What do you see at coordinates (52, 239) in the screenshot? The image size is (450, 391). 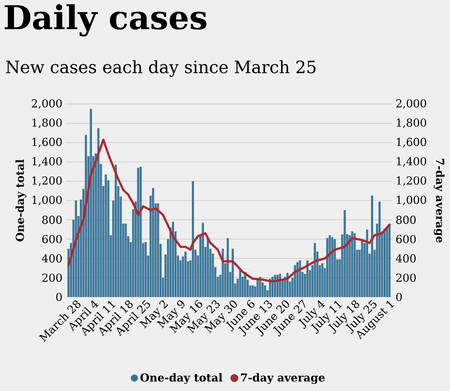 I see `y-tick-label: 600` at bounding box center [52, 239].